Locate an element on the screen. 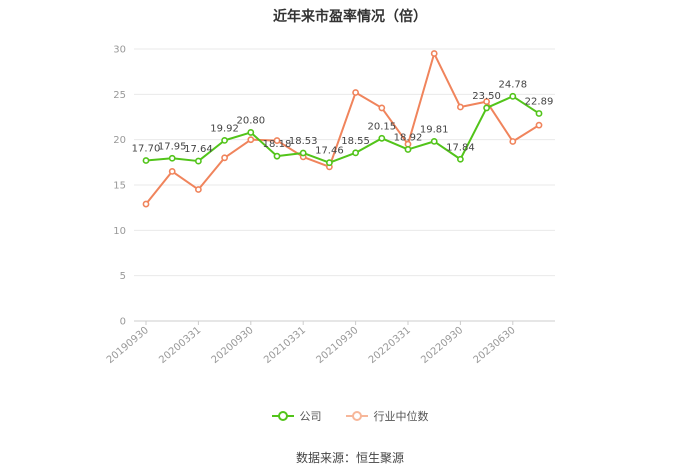 The width and height of the screenshot is (700, 473). y-tick-label: 0 is located at coordinates (123, 322).